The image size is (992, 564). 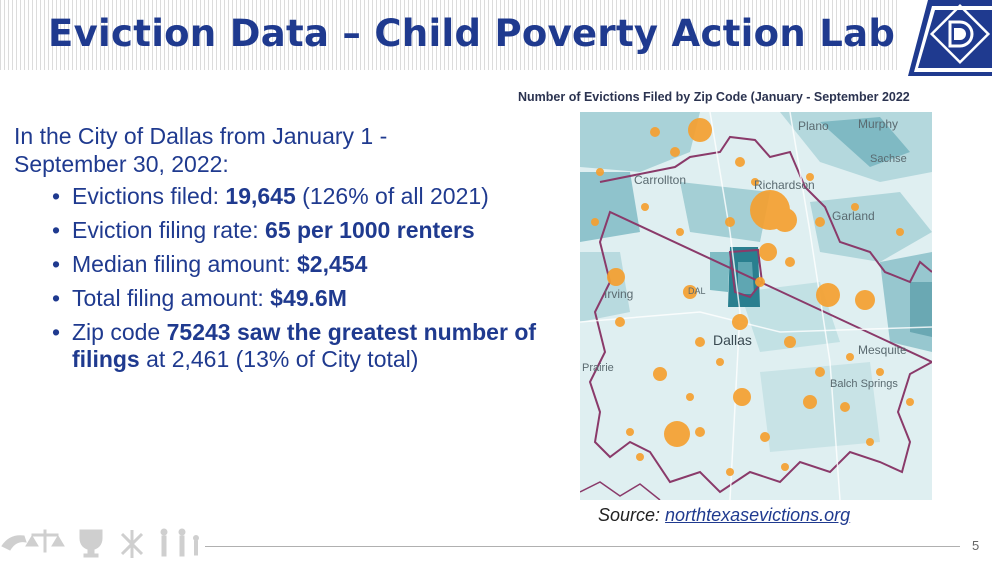 What do you see at coordinates (813, 126) in the screenshot?
I see `map-label-plano: Plano` at bounding box center [813, 126].